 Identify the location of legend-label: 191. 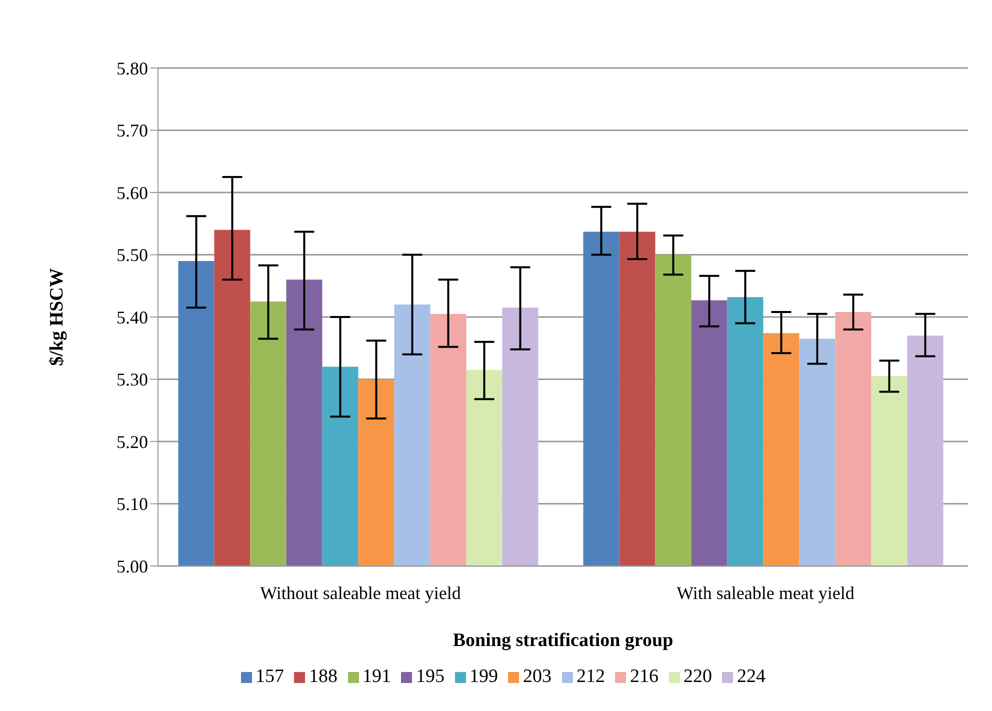
(376, 676).